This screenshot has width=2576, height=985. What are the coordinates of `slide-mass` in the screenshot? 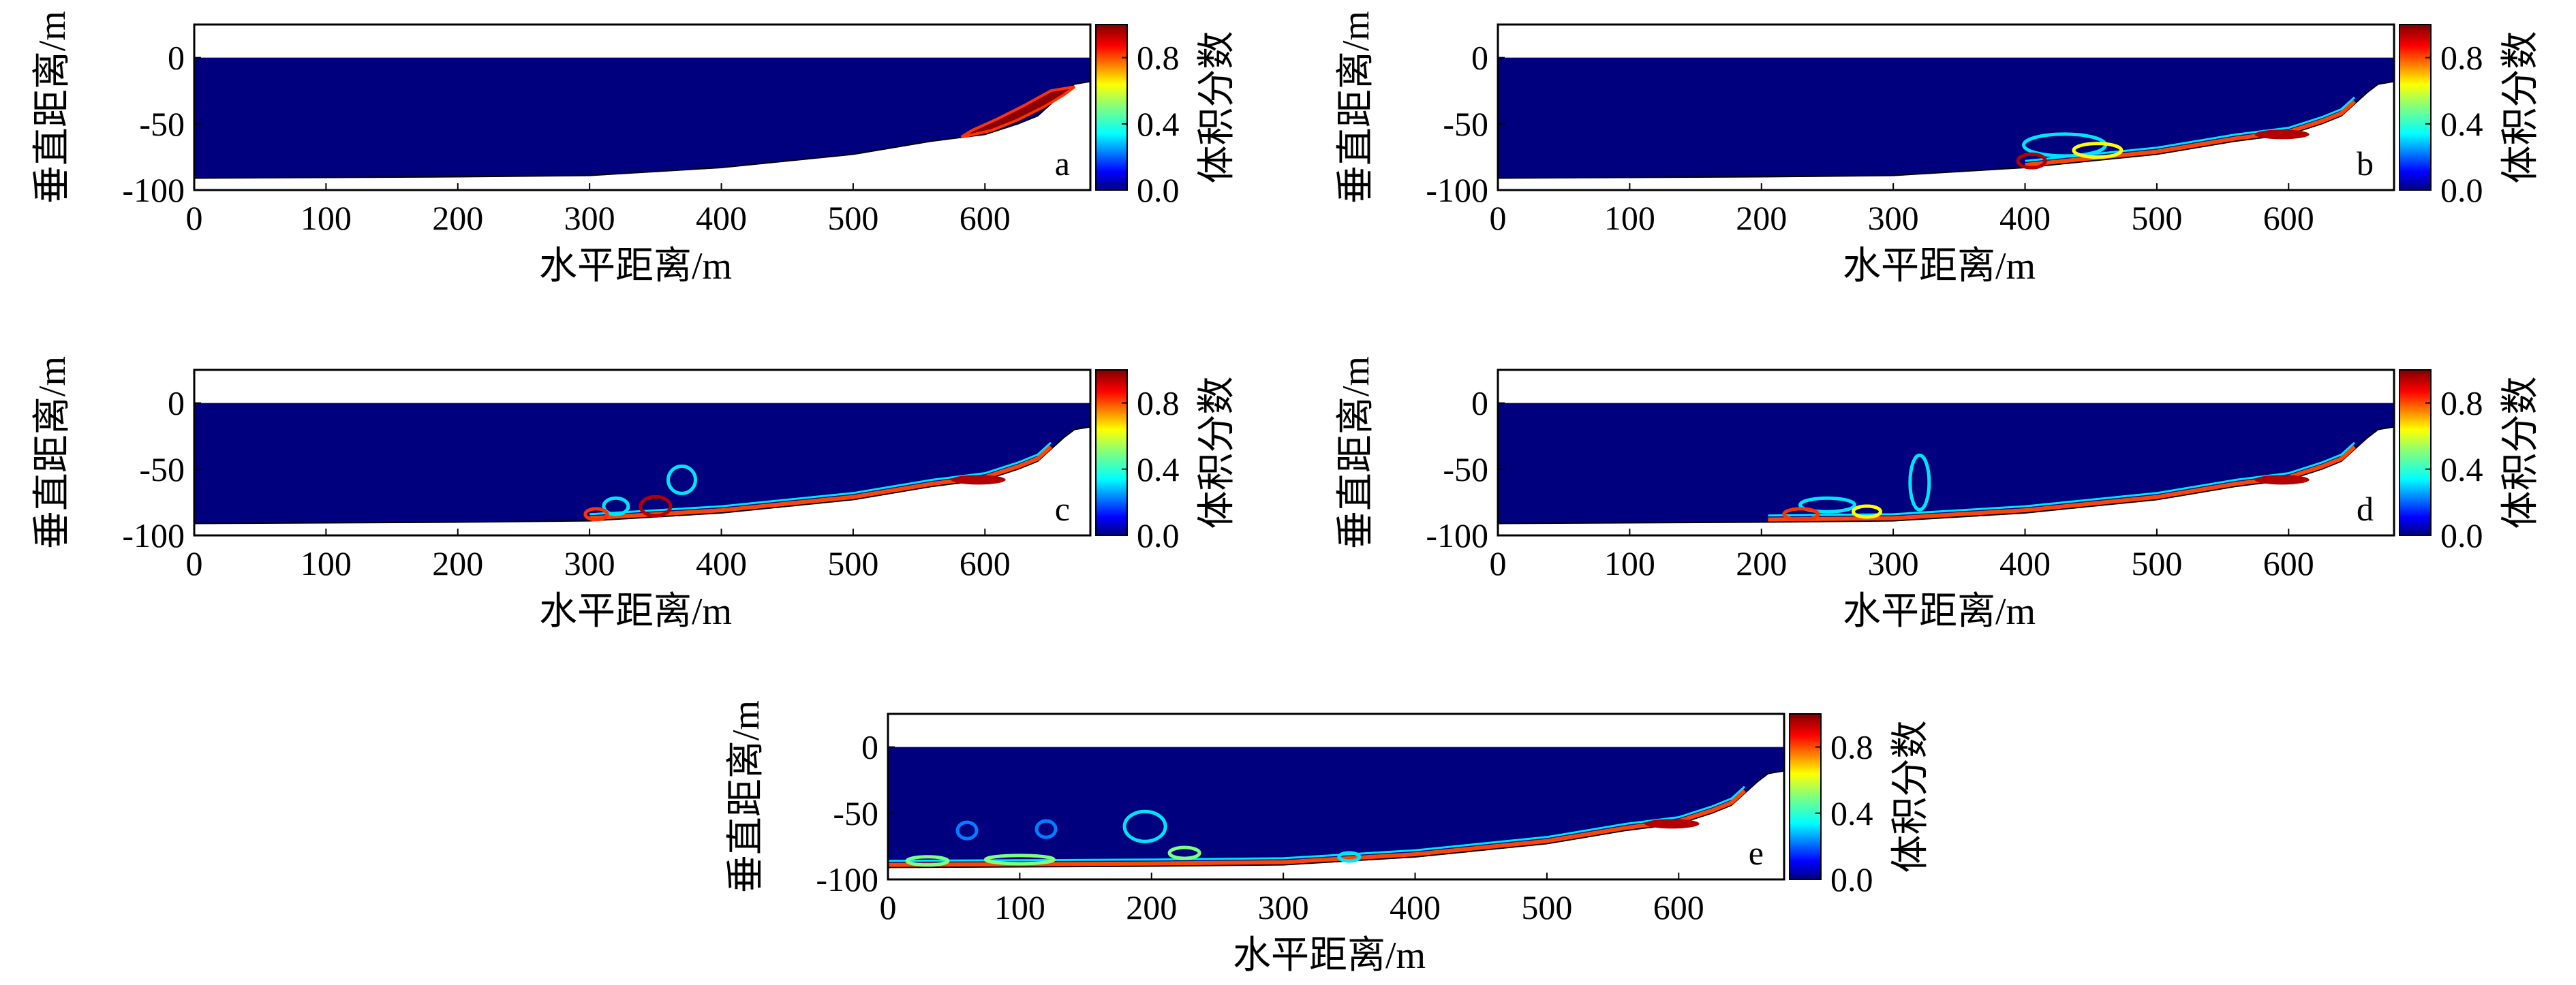 It's located at (1018, 112).